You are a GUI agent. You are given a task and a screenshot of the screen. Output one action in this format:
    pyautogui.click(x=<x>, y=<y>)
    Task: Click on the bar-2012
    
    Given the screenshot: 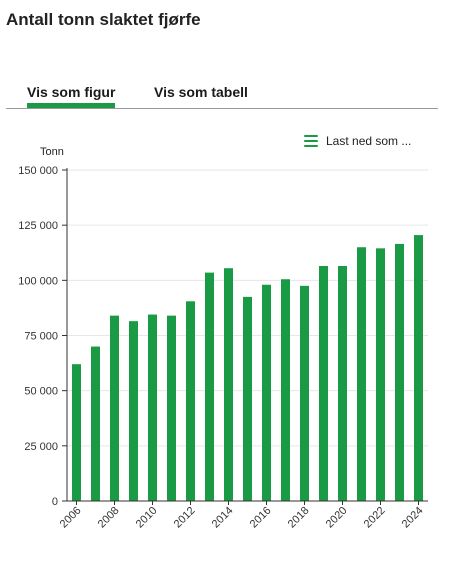 What is the action you would take?
    pyautogui.click(x=190, y=401)
    